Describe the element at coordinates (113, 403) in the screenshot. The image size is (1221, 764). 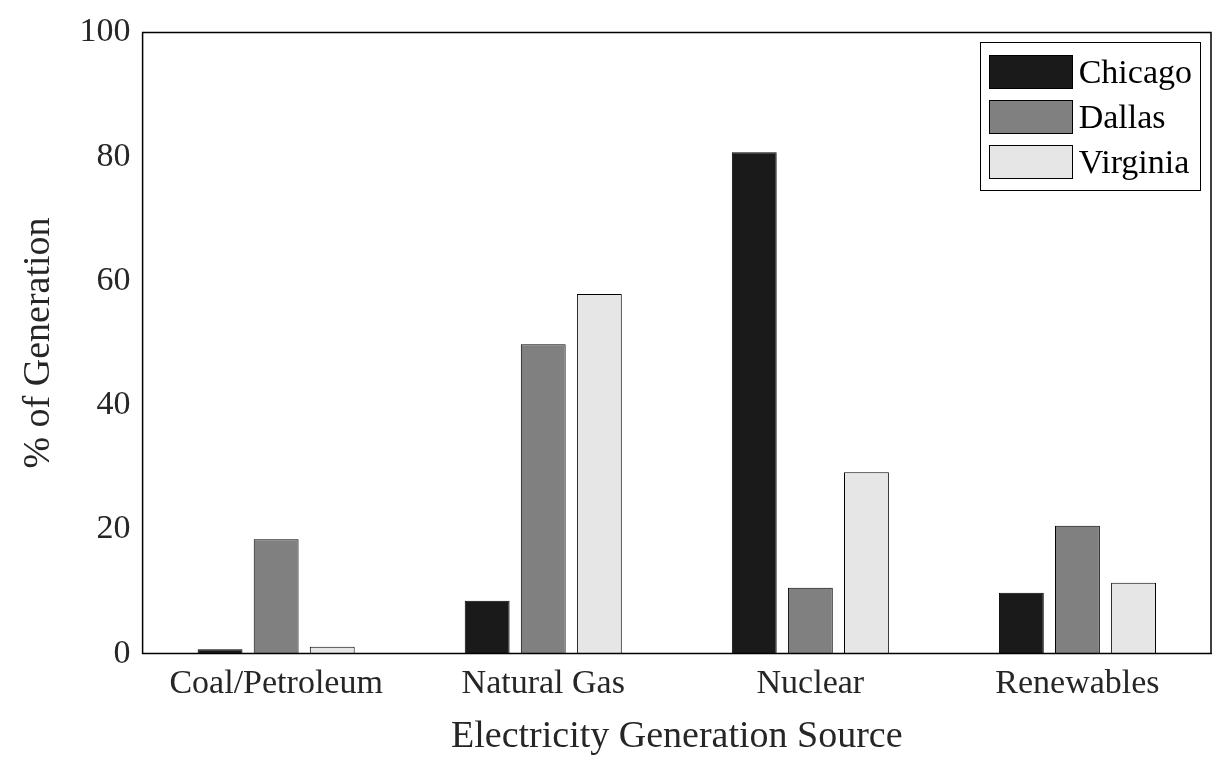
I see `y-tick-label: 40` at that location.